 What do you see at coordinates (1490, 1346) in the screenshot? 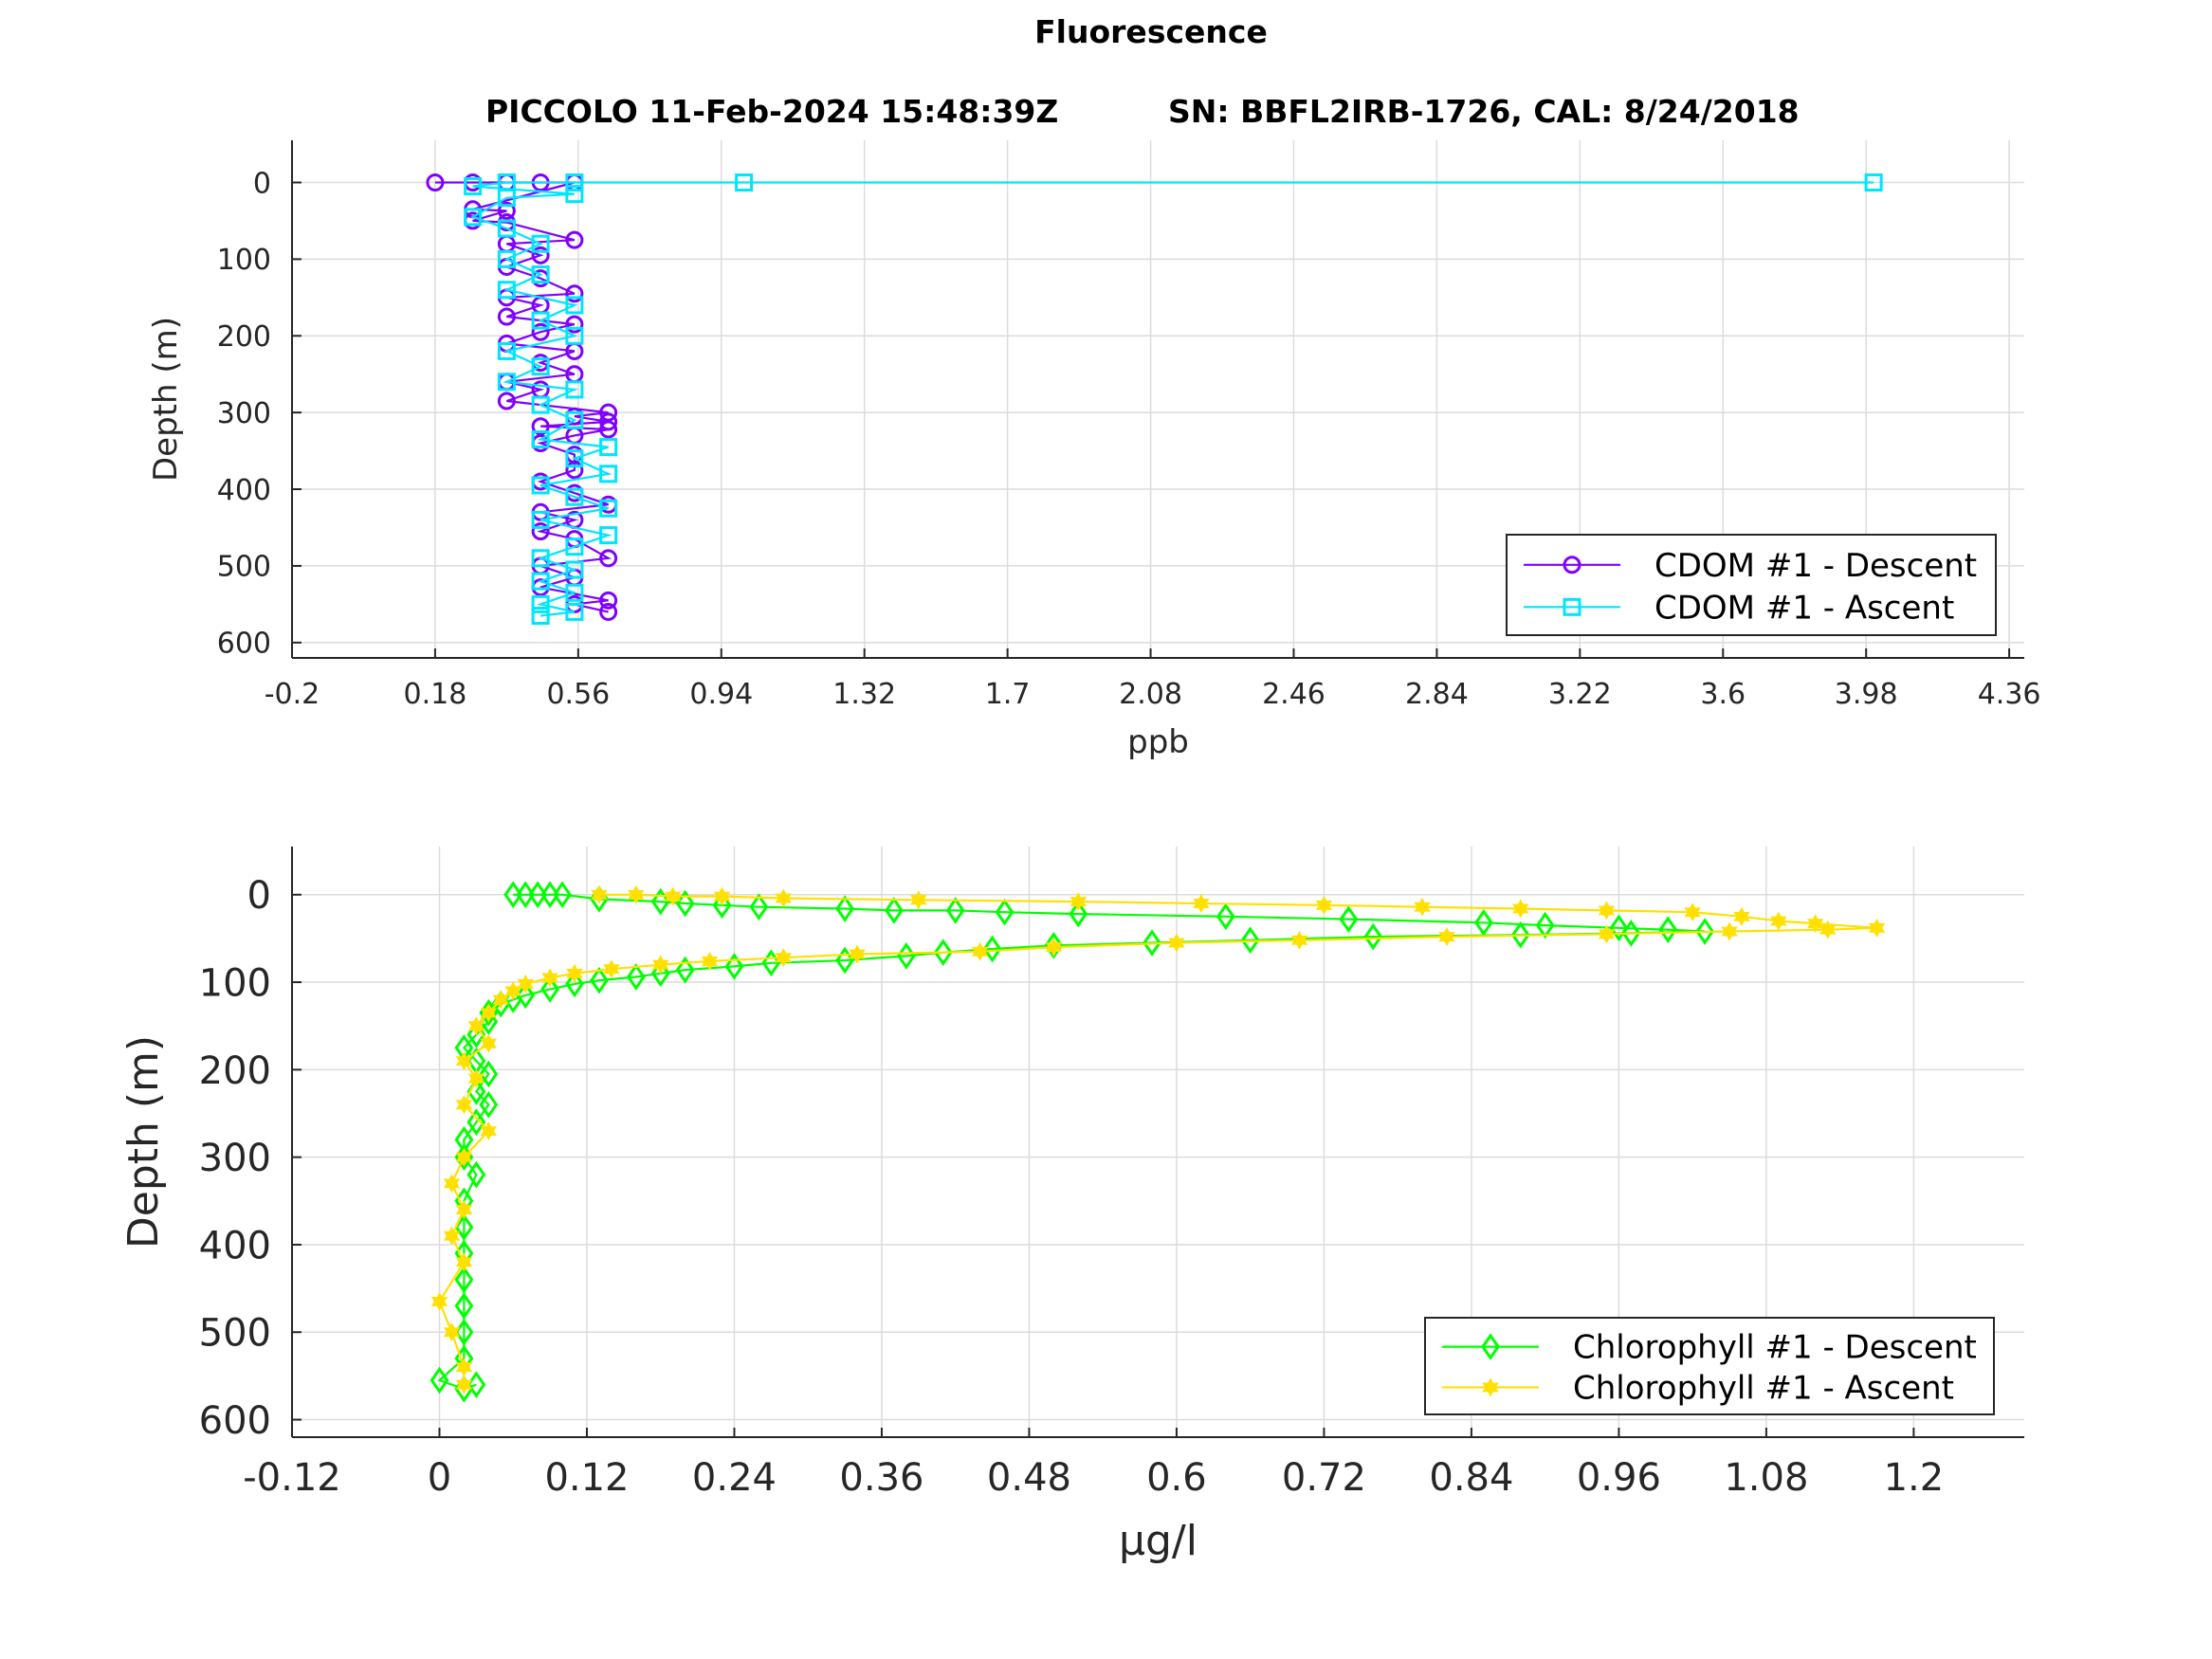
I see `legend-sample-chlorophyll-descent` at bounding box center [1490, 1346].